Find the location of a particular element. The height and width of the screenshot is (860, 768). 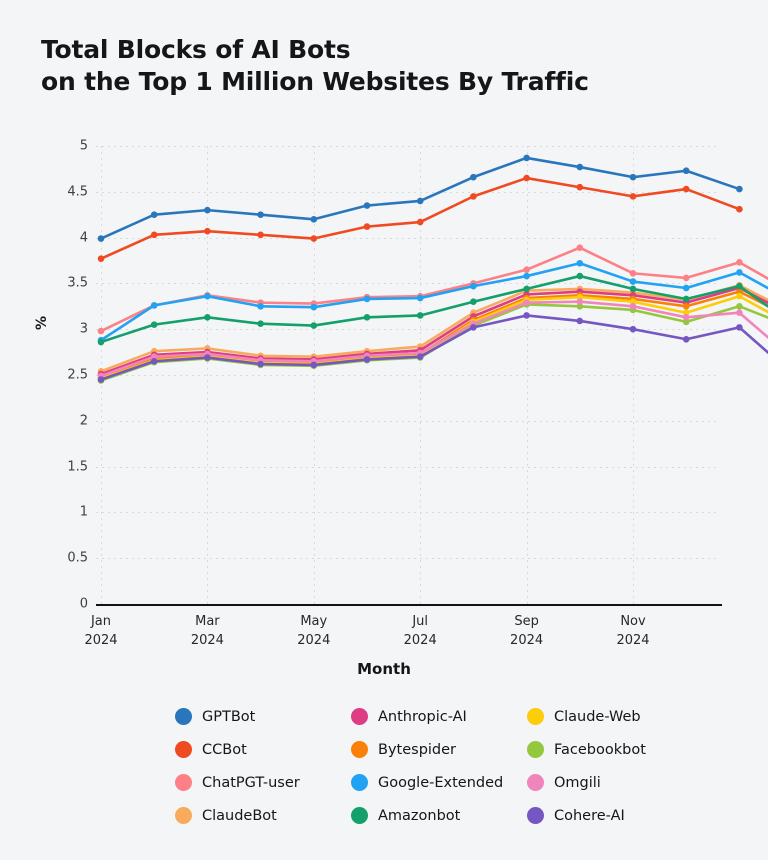

series-ccbot is located at coordinates (420, 218).